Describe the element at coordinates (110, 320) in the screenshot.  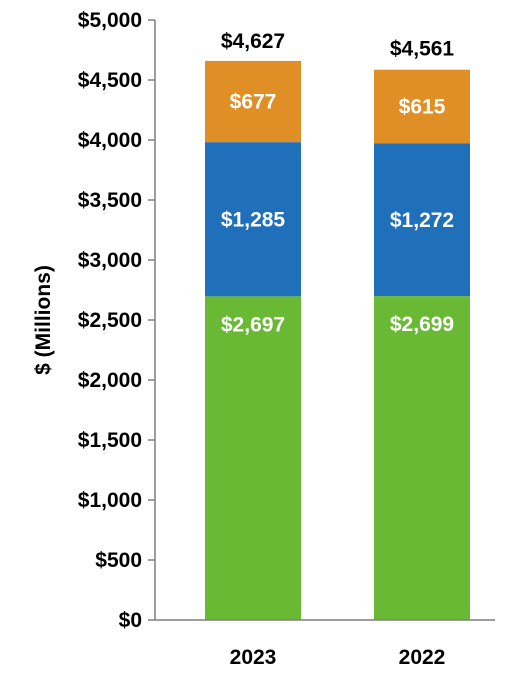
I see `y-tick-label: $2,500` at that location.